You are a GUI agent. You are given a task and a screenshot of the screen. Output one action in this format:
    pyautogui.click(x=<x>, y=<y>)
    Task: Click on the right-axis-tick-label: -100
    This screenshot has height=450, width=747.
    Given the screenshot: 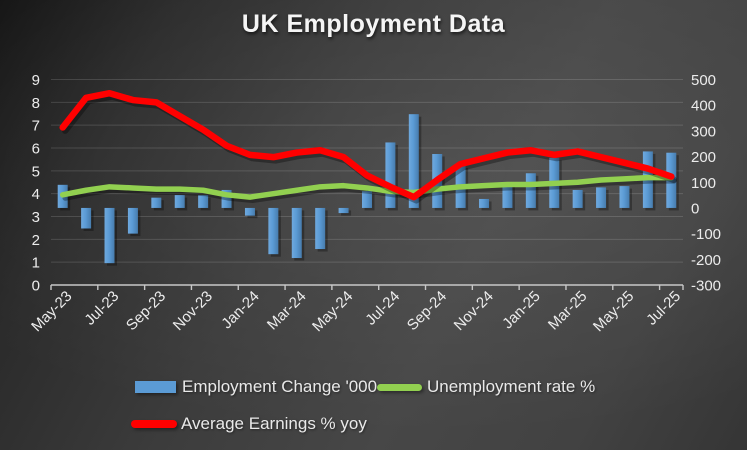 What is the action you would take?
    pyautogui.click(x=706, y=234)
    